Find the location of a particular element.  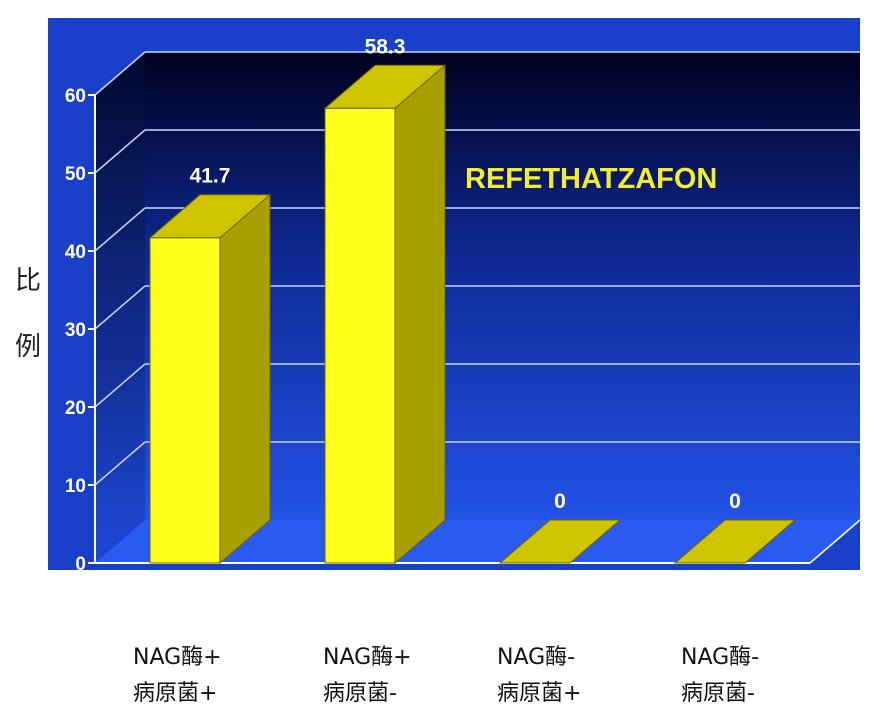

y-tick-label: 30 is located at coordinates (75, 330).